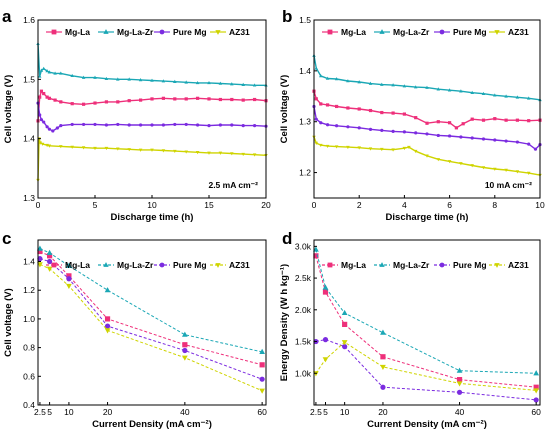 Image resolution: width=550 pixels, height=433 pixels. Describe the element at coordinates (209, 205) in the screenshot. I see `x-tick-label: 15` at that location.